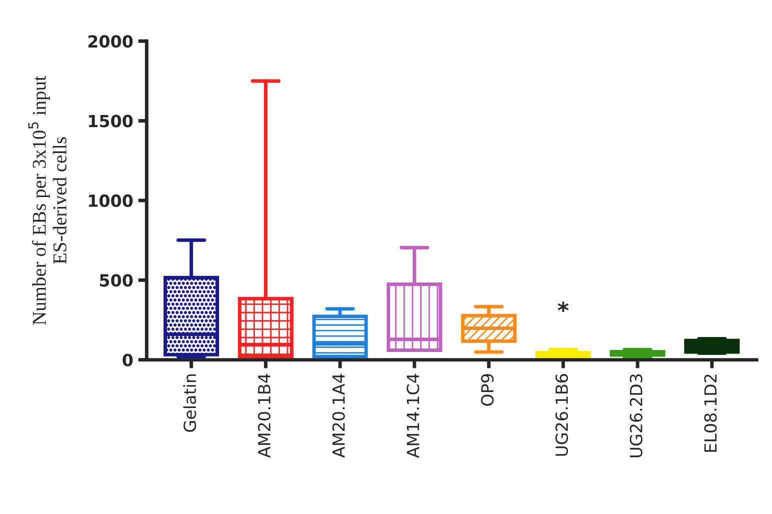 This screenshot has height=514, width=772. Describe the element at coordinates (189, 403) in the screenshot. I see `x-tick-label: Gelatin` at that location.